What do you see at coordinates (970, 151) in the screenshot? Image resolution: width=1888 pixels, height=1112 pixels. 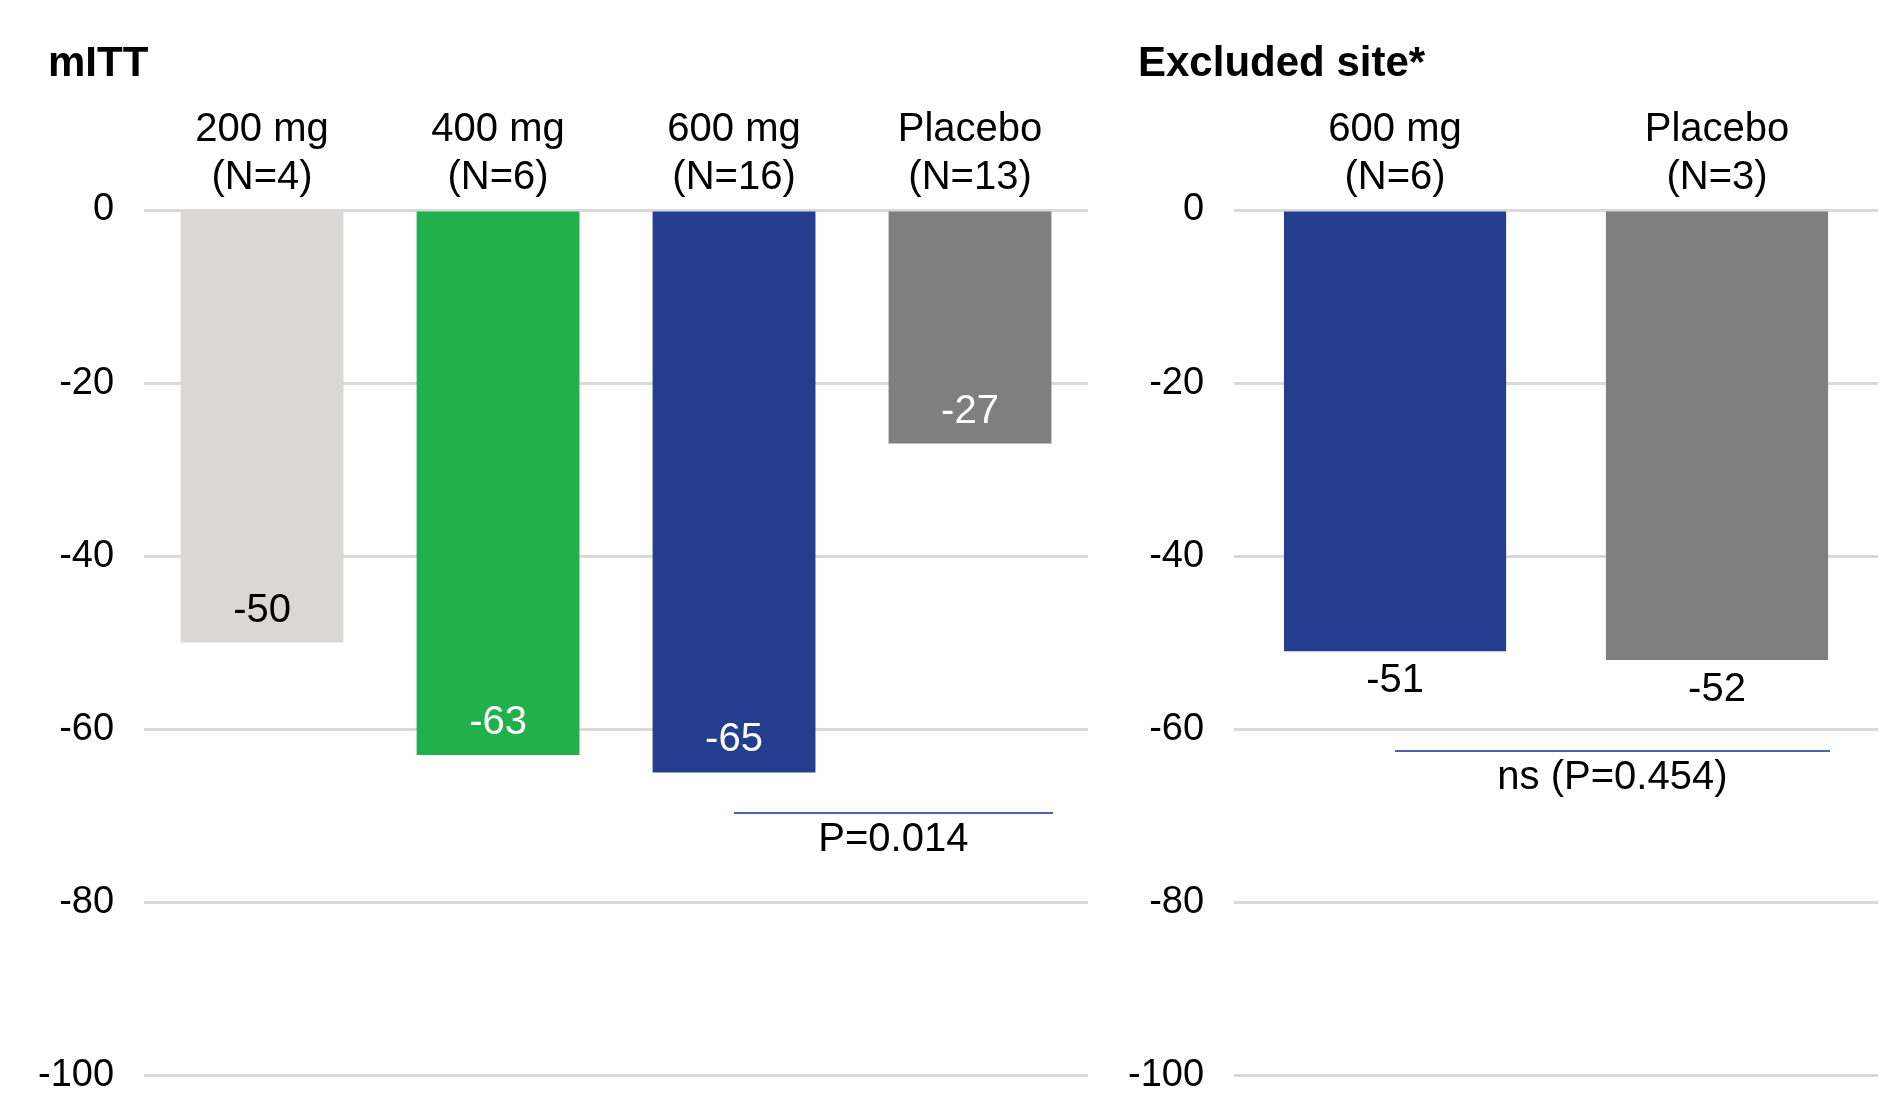 I see `x-tick-label: Placebo (N=13)` at bounding box center [970, 151].